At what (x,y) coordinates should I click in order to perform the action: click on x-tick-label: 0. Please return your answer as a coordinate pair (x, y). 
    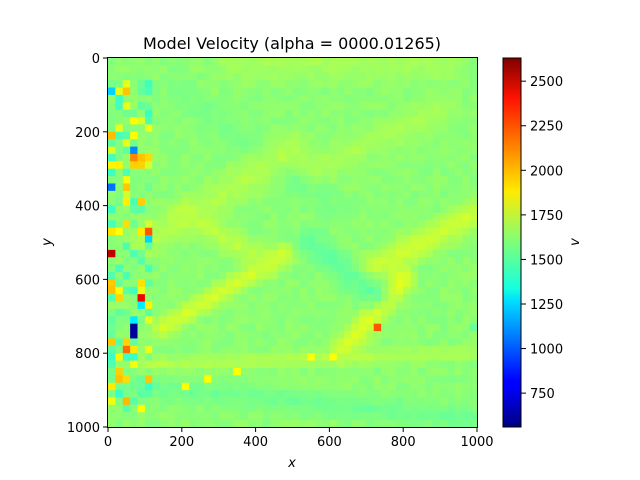
    Looking at the image, I should click on (108, 442).